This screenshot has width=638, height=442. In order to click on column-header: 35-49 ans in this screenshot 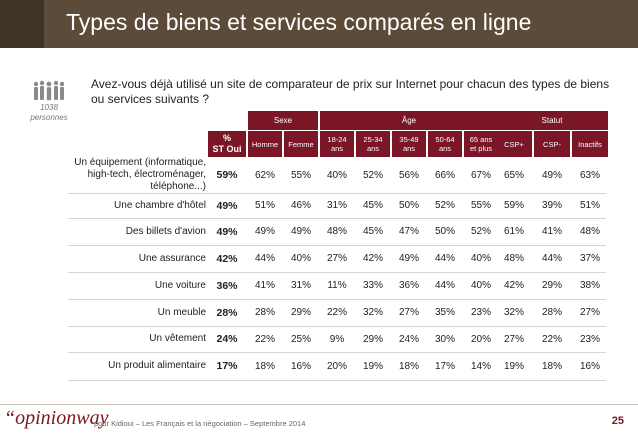, I will do `click(409, 144)`.